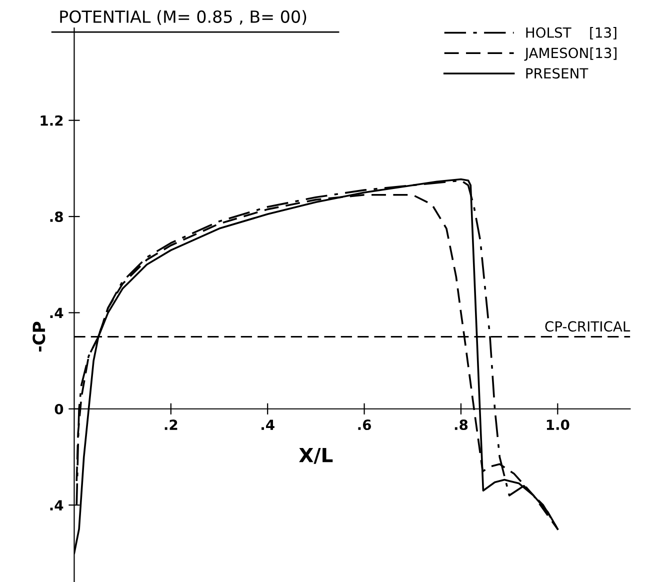 This screenshot has height=582, width=651. I want to click on x-tick-label: .2, so click(171, 425).